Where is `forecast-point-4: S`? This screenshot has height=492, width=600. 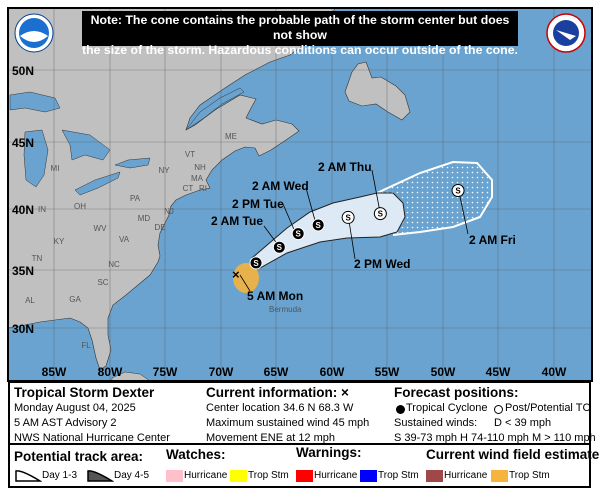
forecast-point-4: S is located at coordinates (348, 217).